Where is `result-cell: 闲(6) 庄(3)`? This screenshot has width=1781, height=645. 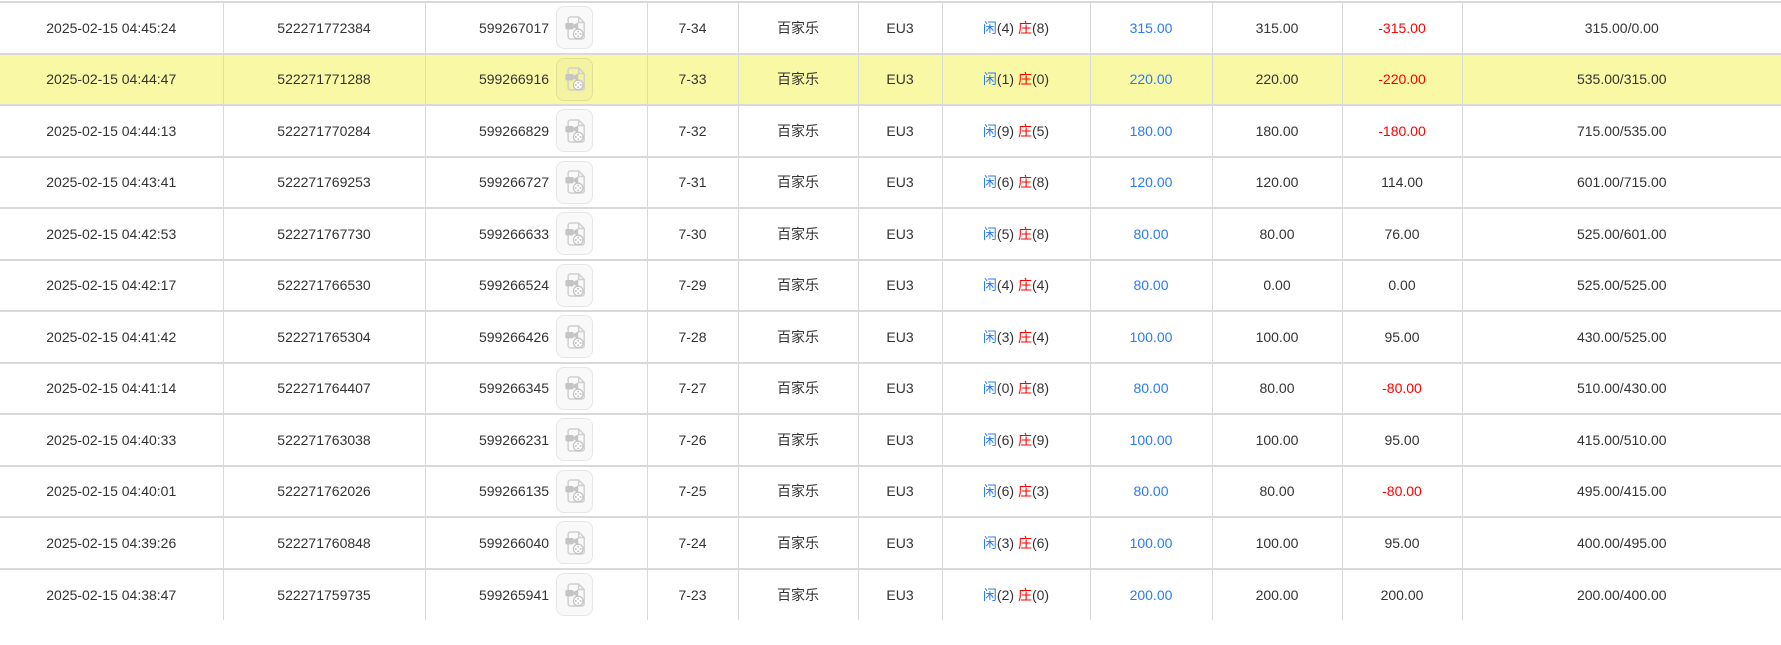 result-cell: 闲(6) 庄(3) is located at coordinates (1015, 491).